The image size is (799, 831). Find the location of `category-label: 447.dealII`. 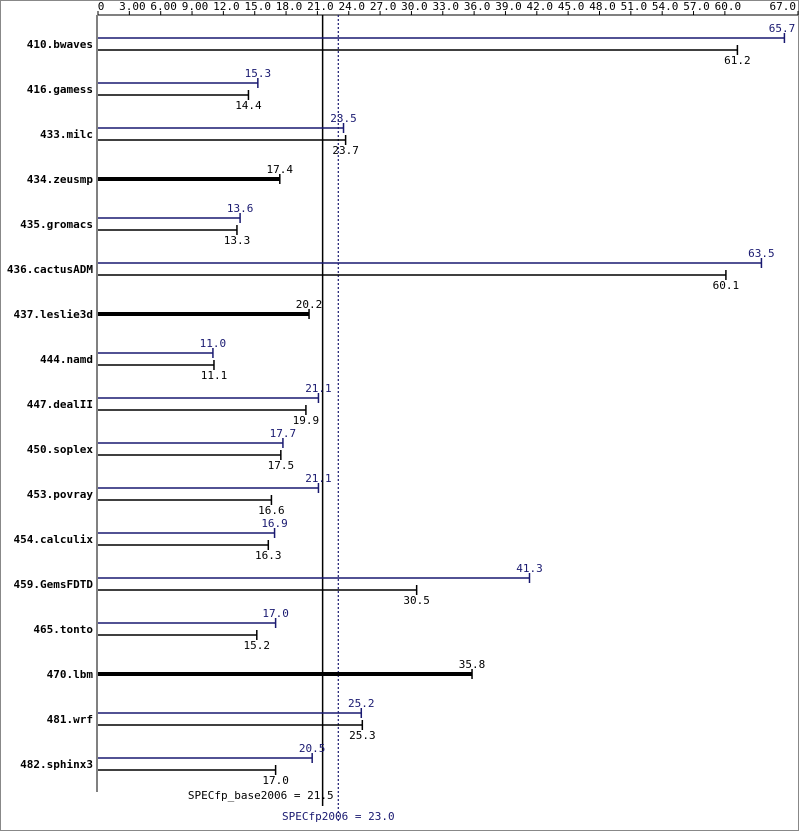

category-label: 447.dealII is located at coordinates (60, 404).